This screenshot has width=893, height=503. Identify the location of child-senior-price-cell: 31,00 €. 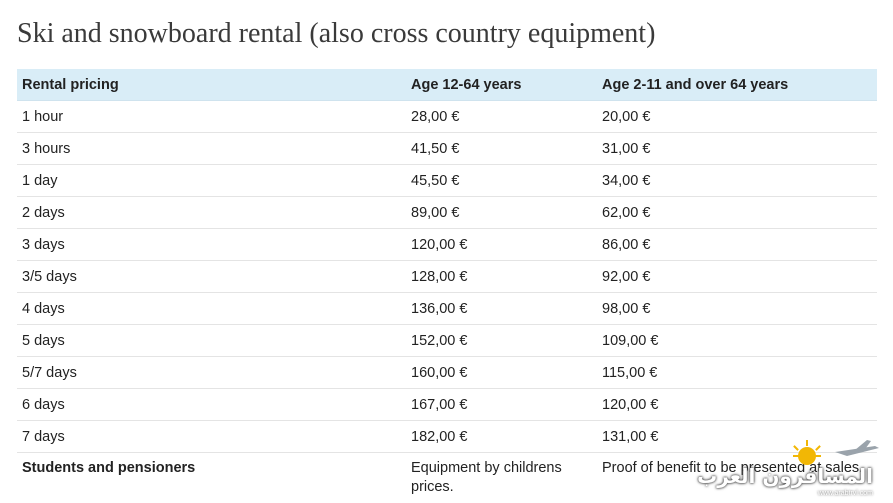
(737, 148).